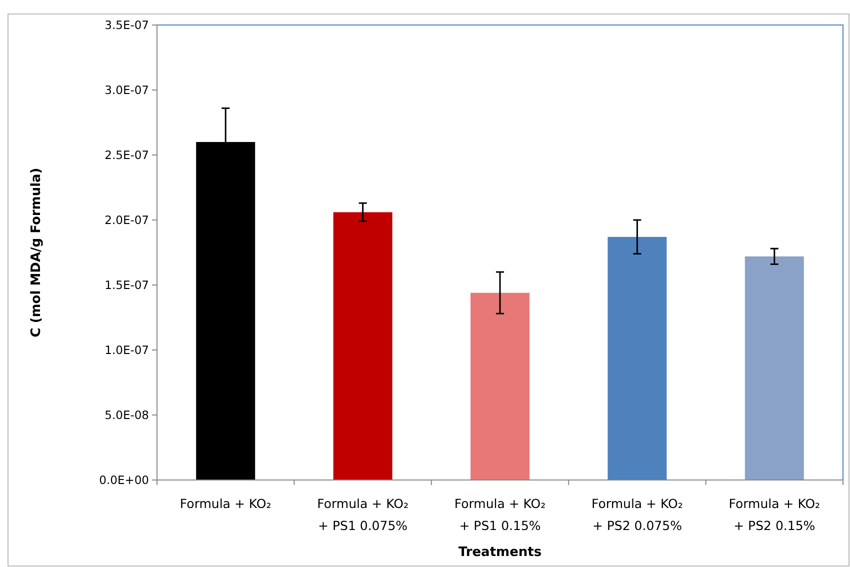 Image resolution: width=850 pixels, height=567 pixels. What do you see at coordinates (126, 220) in the screenshot?
I see `y-tick-label: 2.0E-07` at bounding box center [126, 220].